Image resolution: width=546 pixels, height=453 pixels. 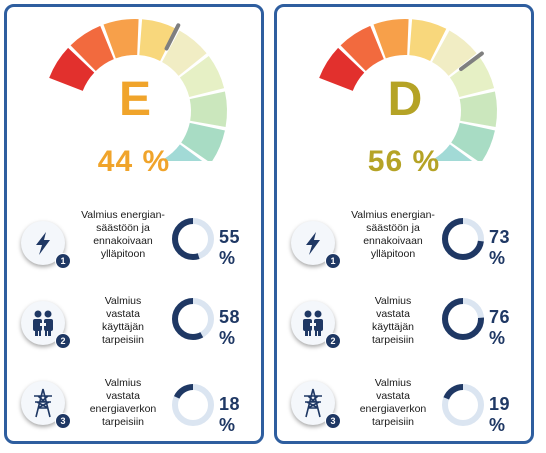 I want to click on metric-value: 18 %, so click(x=230, y=414).